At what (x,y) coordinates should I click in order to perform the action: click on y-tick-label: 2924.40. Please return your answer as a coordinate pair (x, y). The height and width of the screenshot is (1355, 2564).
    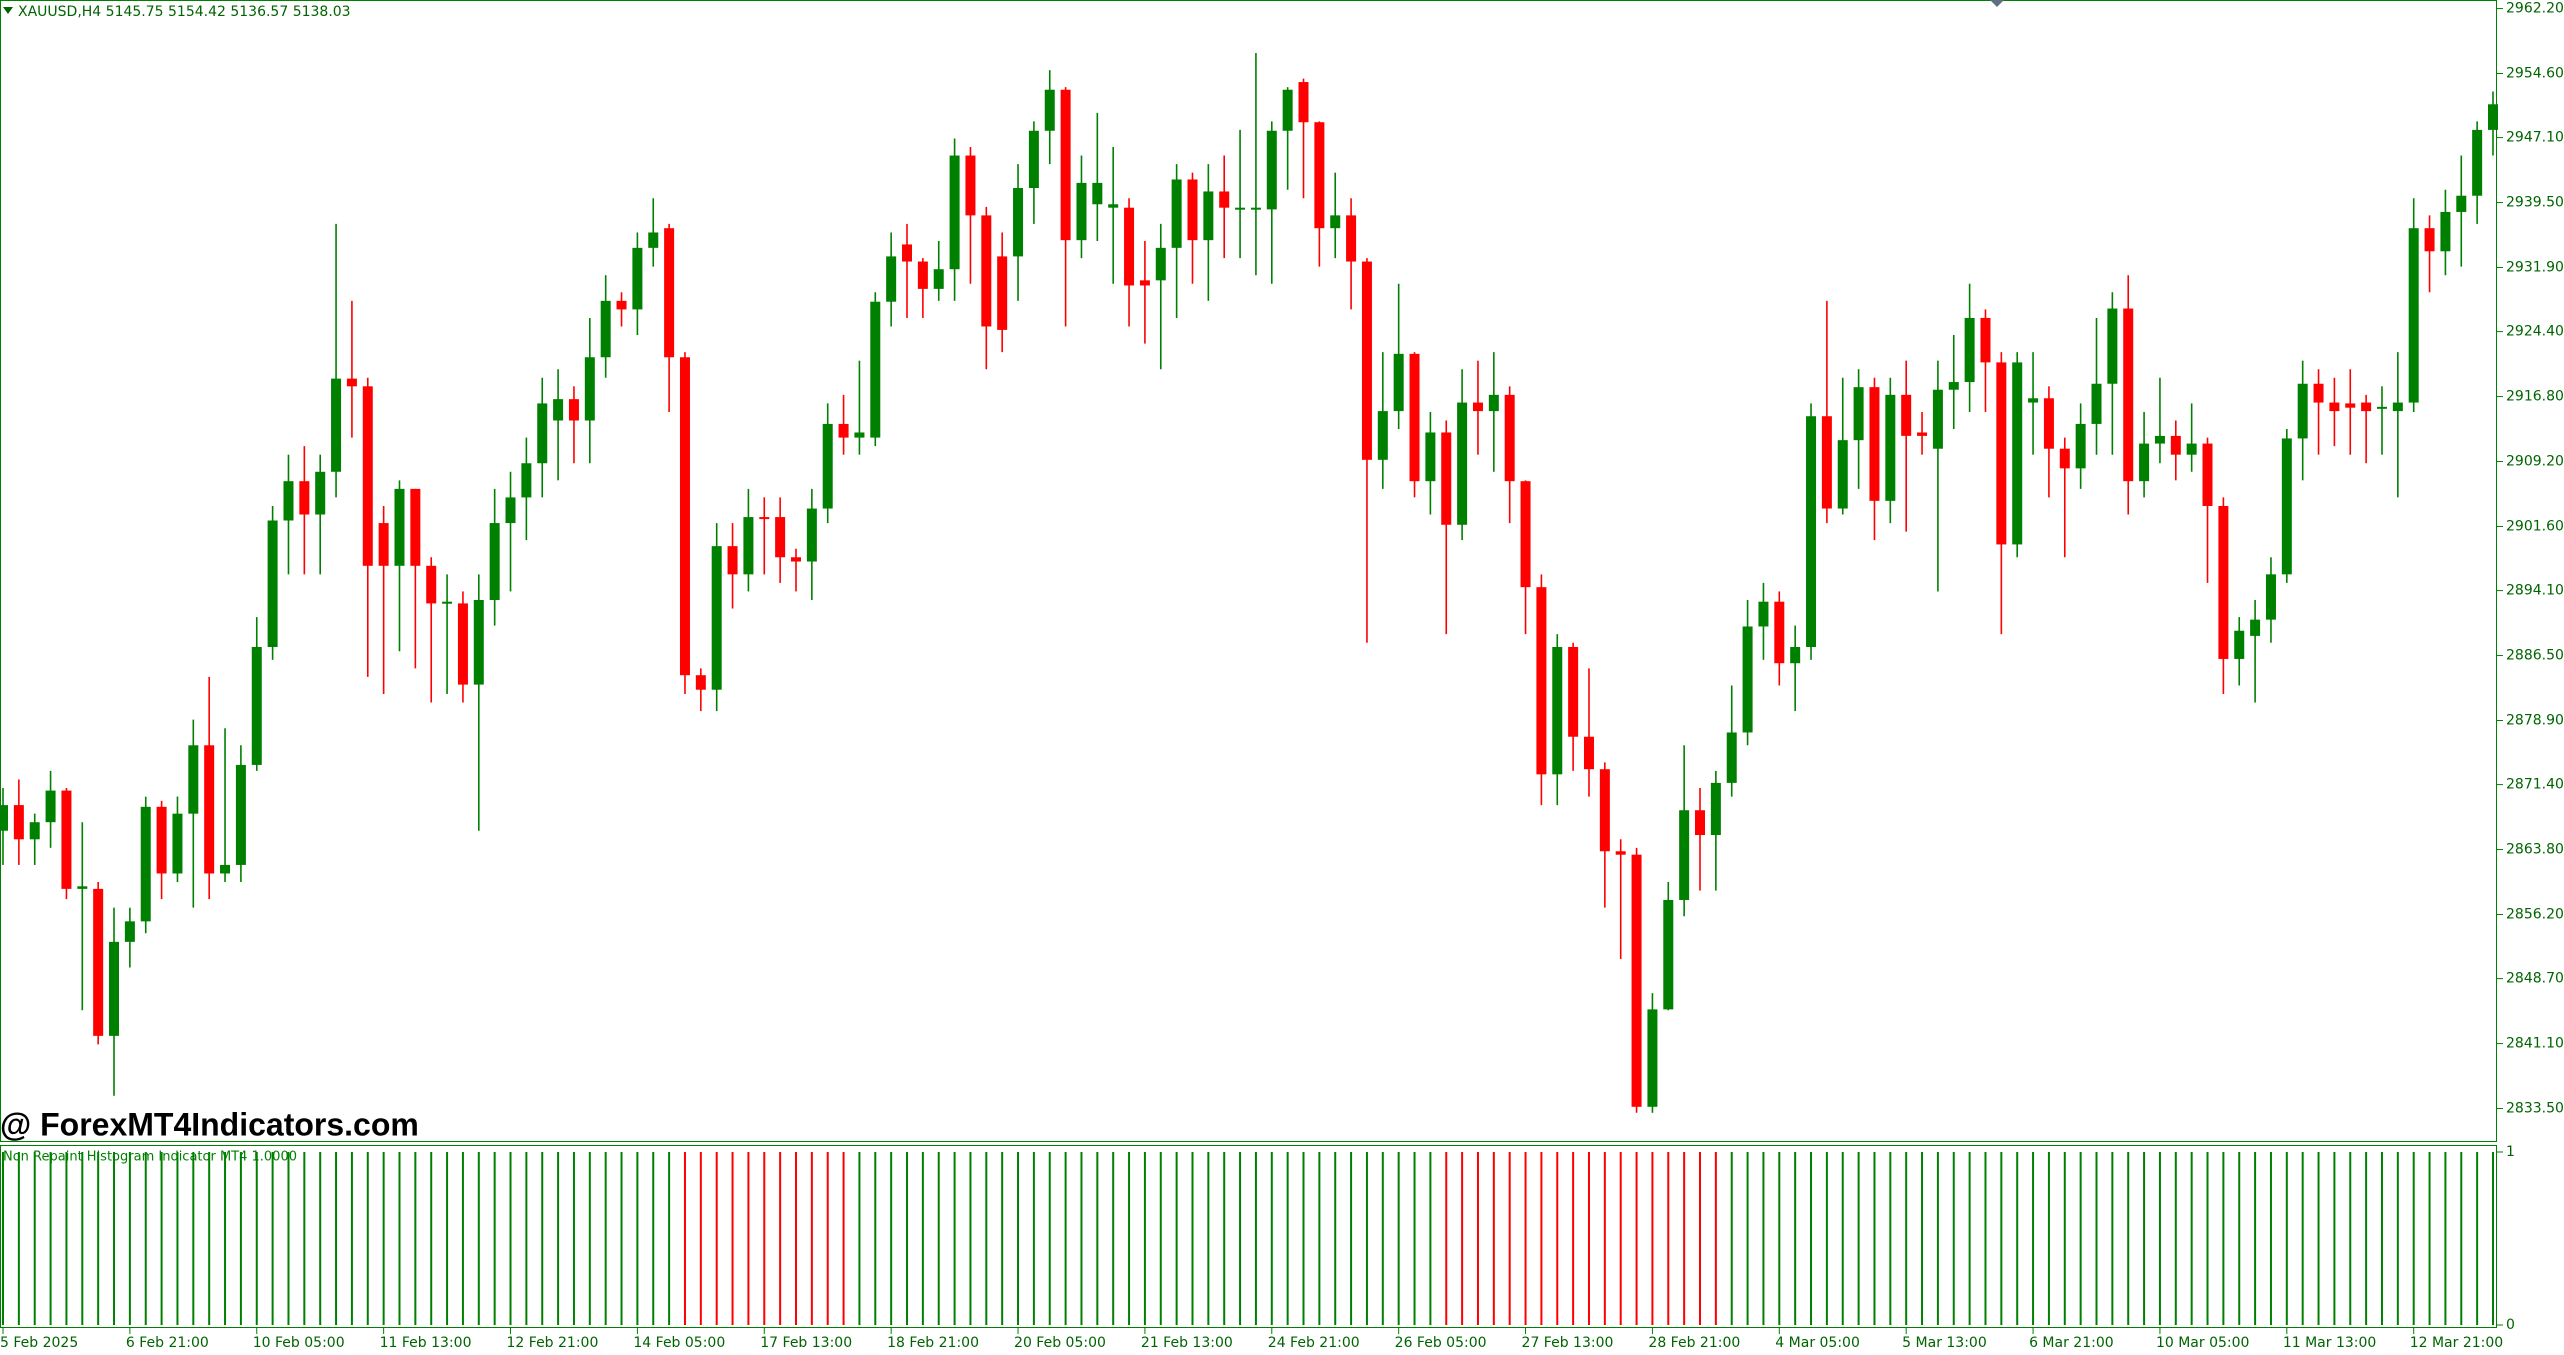
    Looking at the image, I should click on (2535, 332).